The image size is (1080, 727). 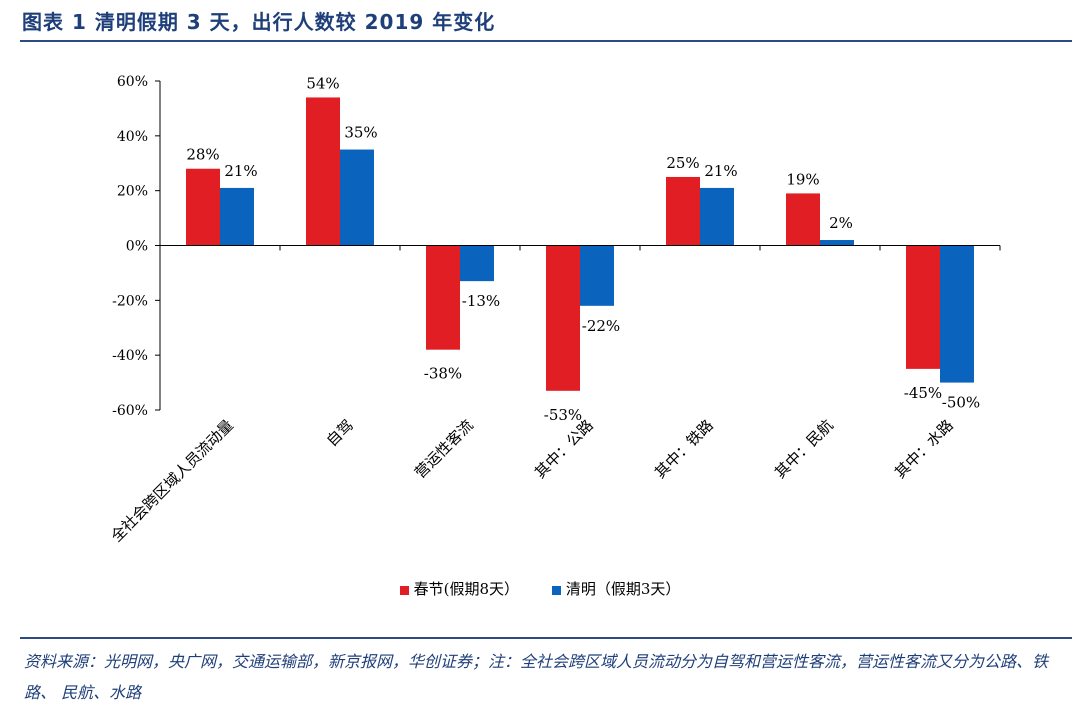 I want to click on title-rule, so click(x=546, y=41).